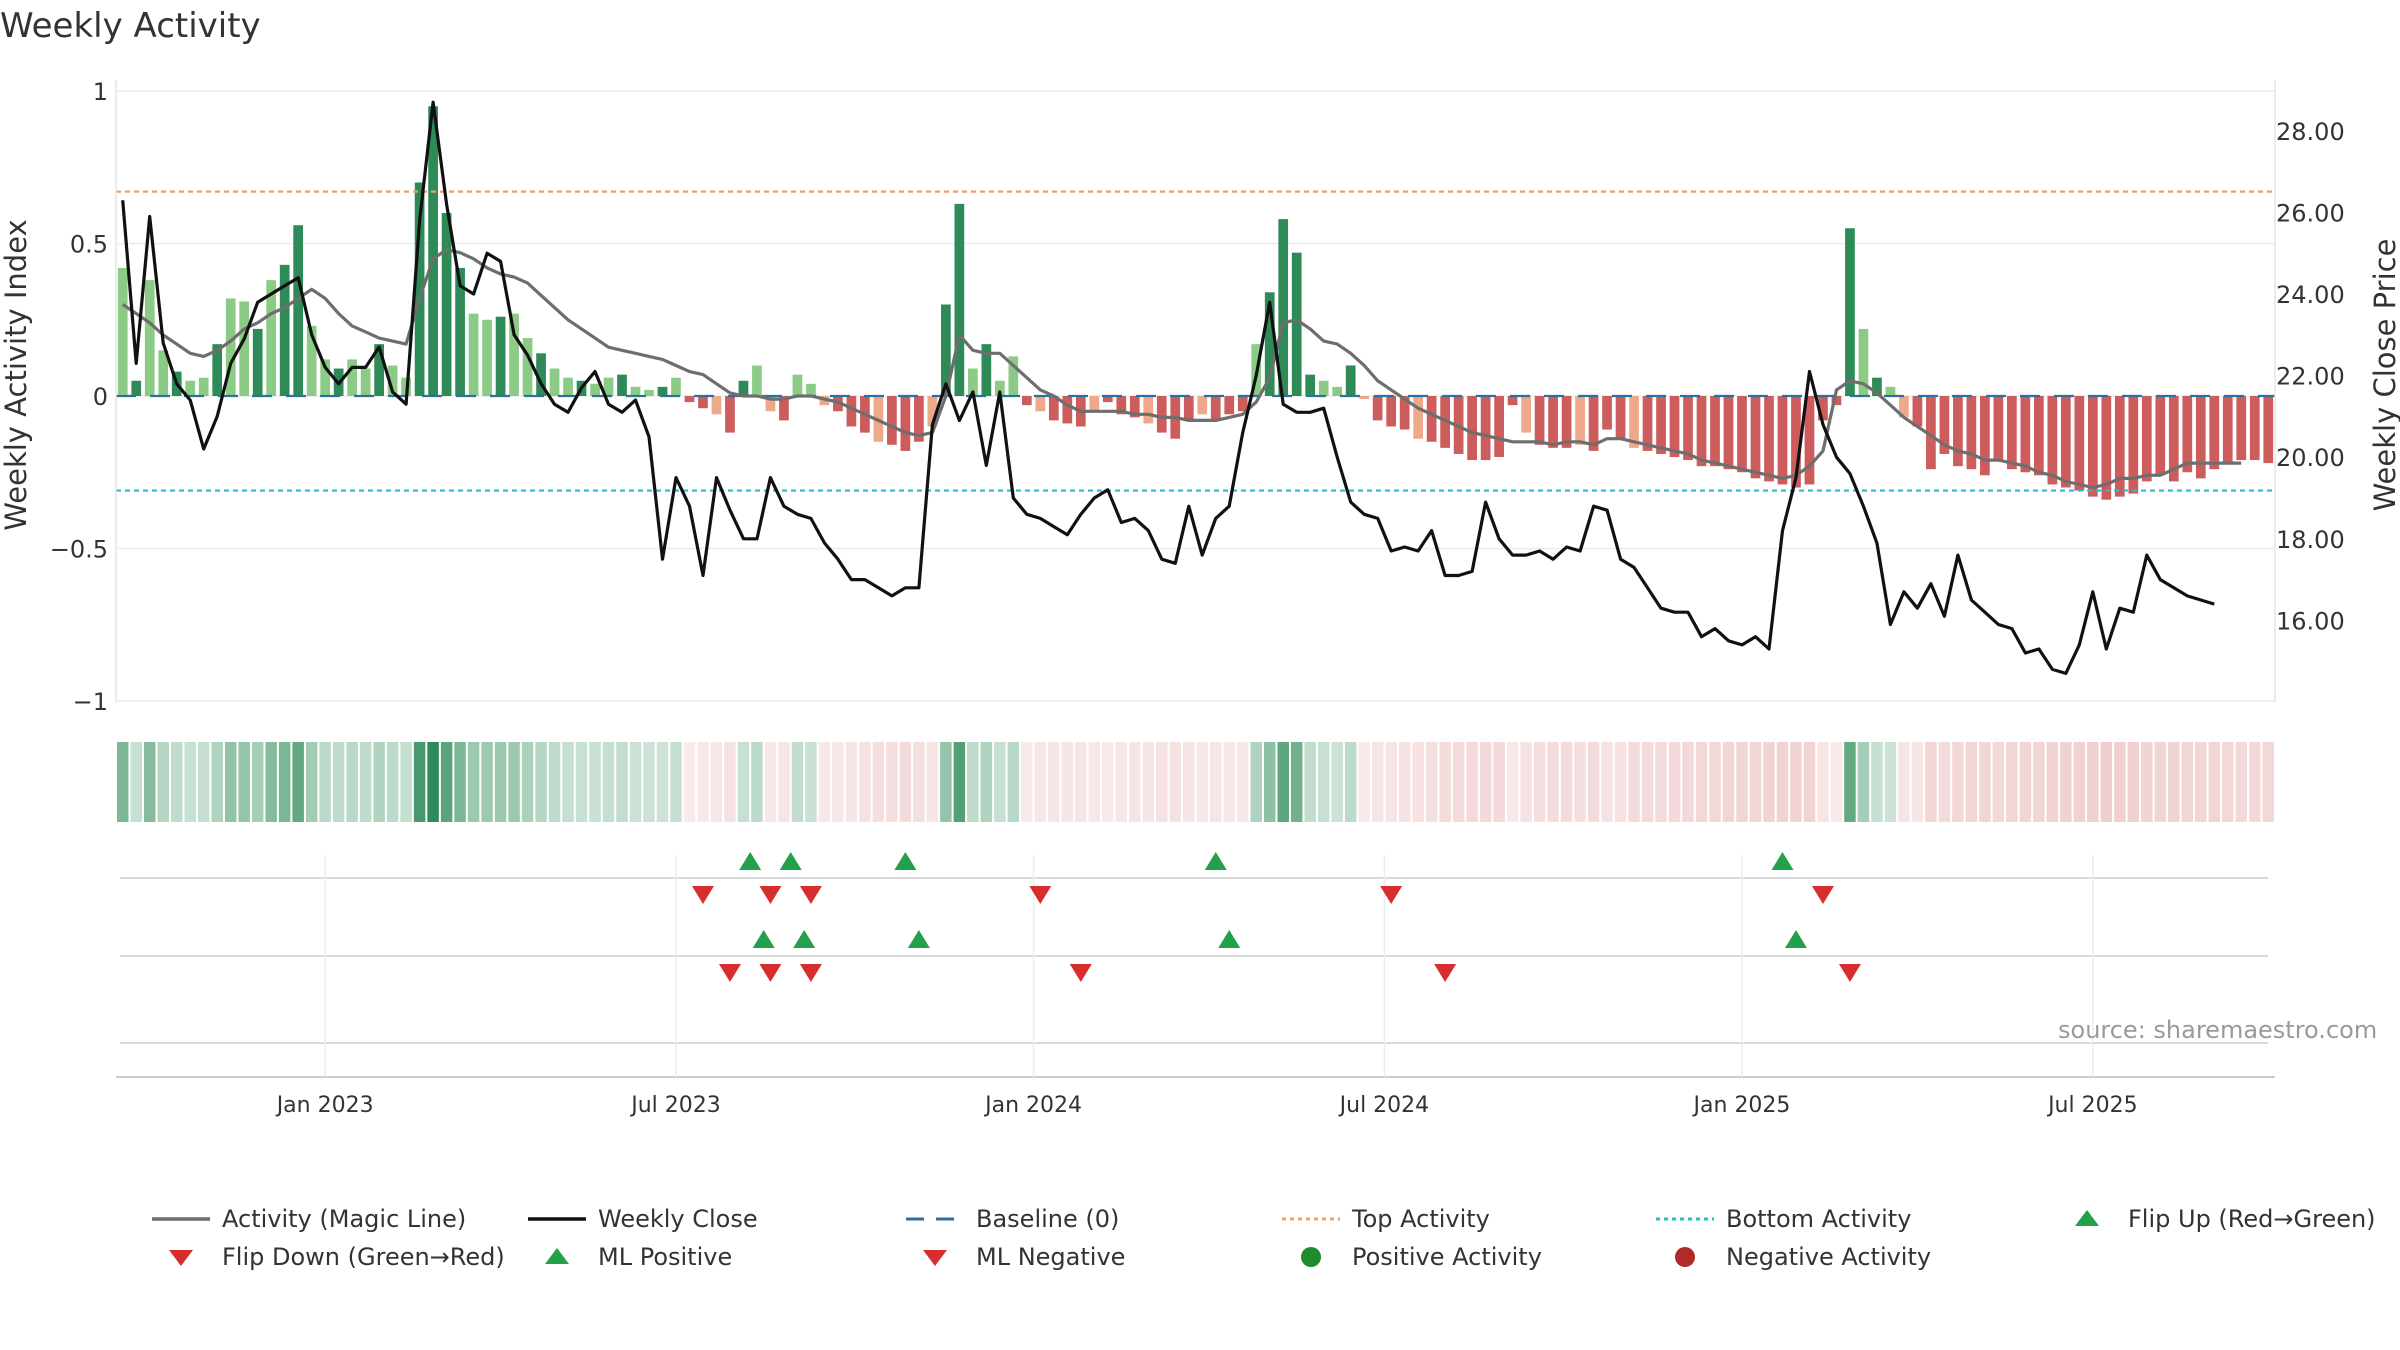 The image size is (2400, 1350). What do you see at coordinates (935, 1258) in the screenshot?
I see `legend-triangle-down-icon` at bounding box center [935, 1258].